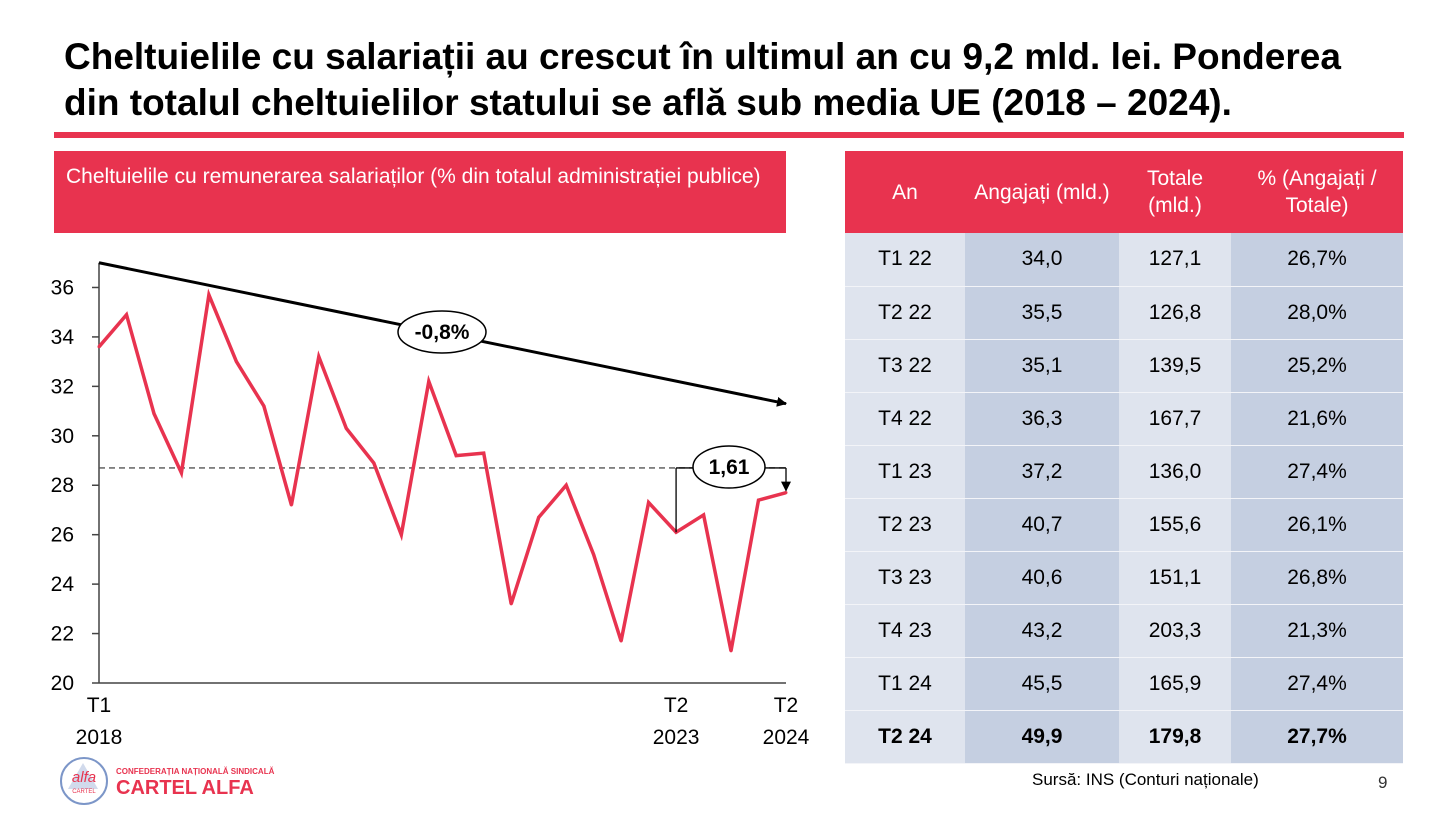 The image size is (1456, 819). I want to click on table-row: T1 22 34,0 127,1 26,7%, so click(1124, 260).